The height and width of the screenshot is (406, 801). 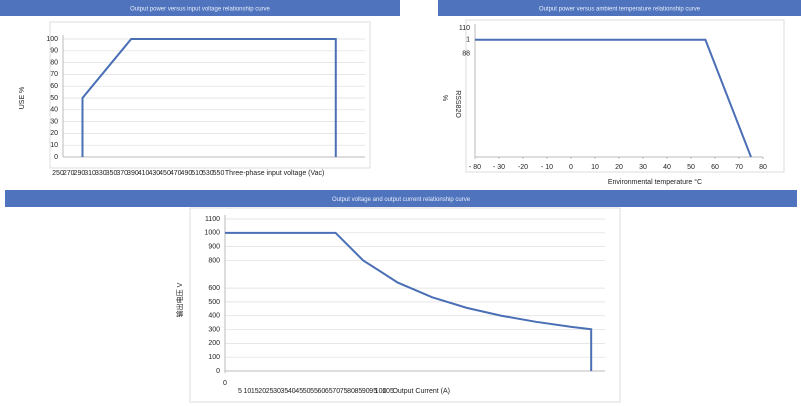 What do you see at coordinates (22, 98) in the screenshot?
I see `y-axis-label: USE %` at bounding box center [22, 98].